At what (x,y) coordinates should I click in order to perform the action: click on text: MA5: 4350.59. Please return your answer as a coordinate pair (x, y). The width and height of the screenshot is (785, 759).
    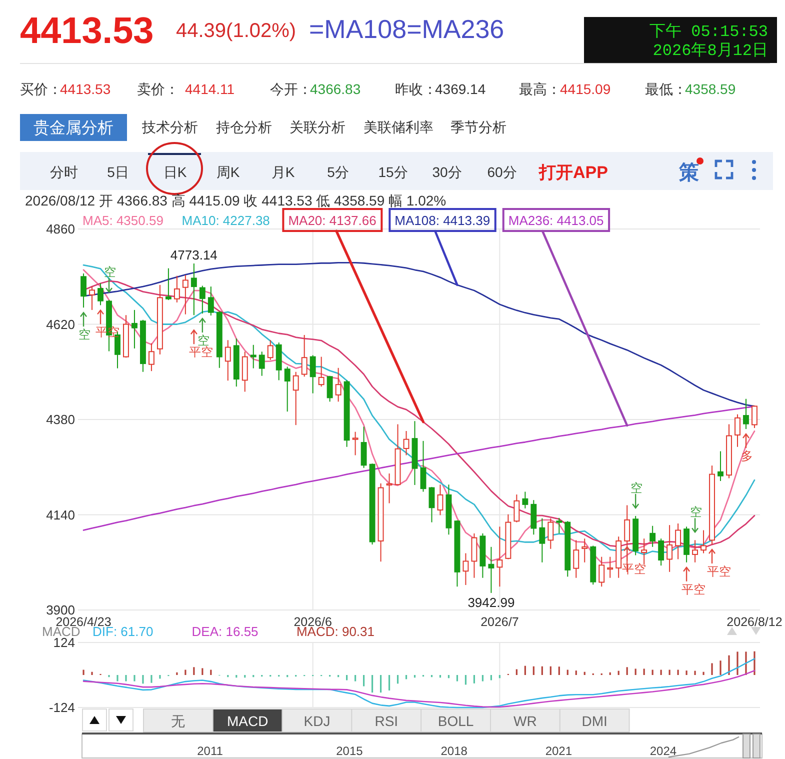
    Looking at the image, I should click on (123, 220).